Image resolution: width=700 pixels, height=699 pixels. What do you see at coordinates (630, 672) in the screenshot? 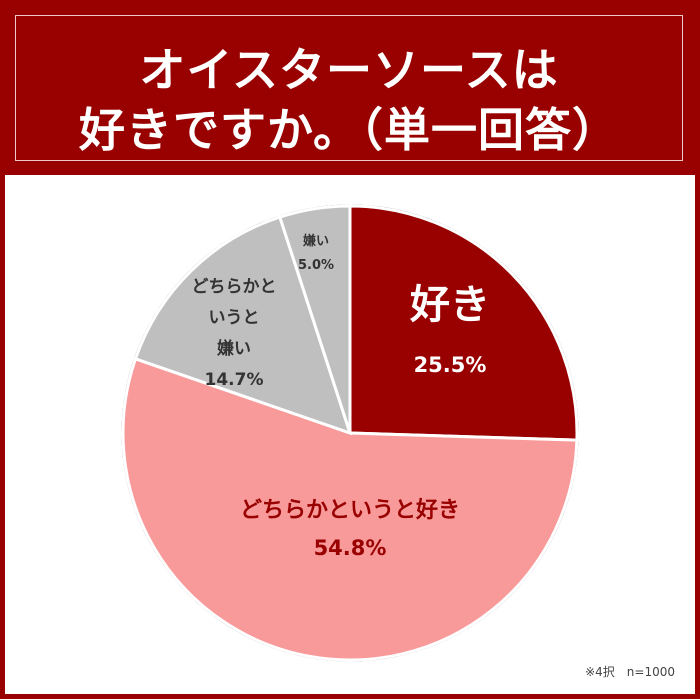
I see `footnote: ※4択 n=1000` at bounding box center [630, 672].